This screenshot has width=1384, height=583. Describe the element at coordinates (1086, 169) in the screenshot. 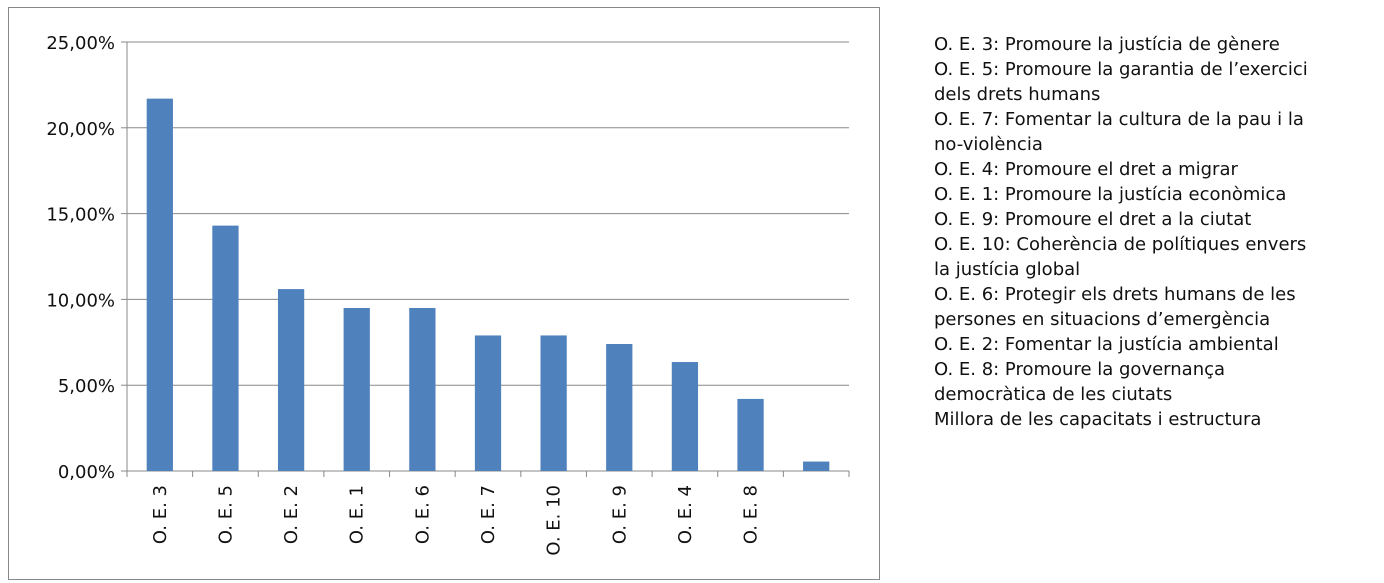

I see `legend-line: O. E. 4: Promoure el dret a migrar` at that location.